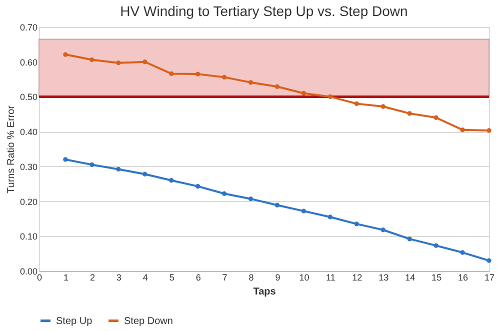 This screenshot has width=500, height=331. I want to click on x-tick-label: 0, so click(39, 277).